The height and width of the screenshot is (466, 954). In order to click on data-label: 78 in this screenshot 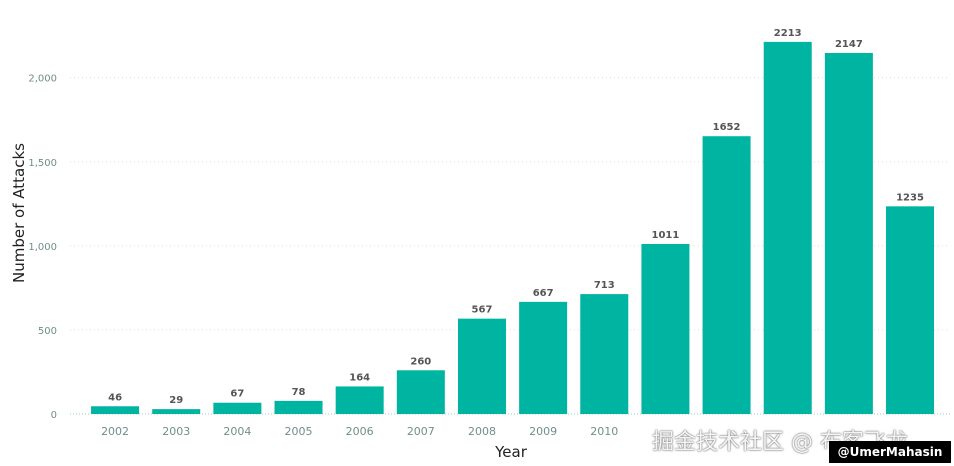, I will do `click(299, 392)`.